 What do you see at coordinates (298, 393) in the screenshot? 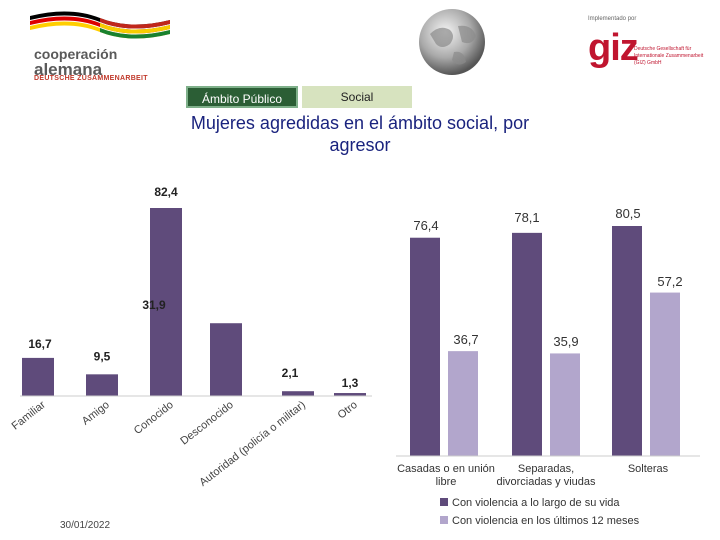
I see `bar-autoridad` at bounding box center [298, 393].